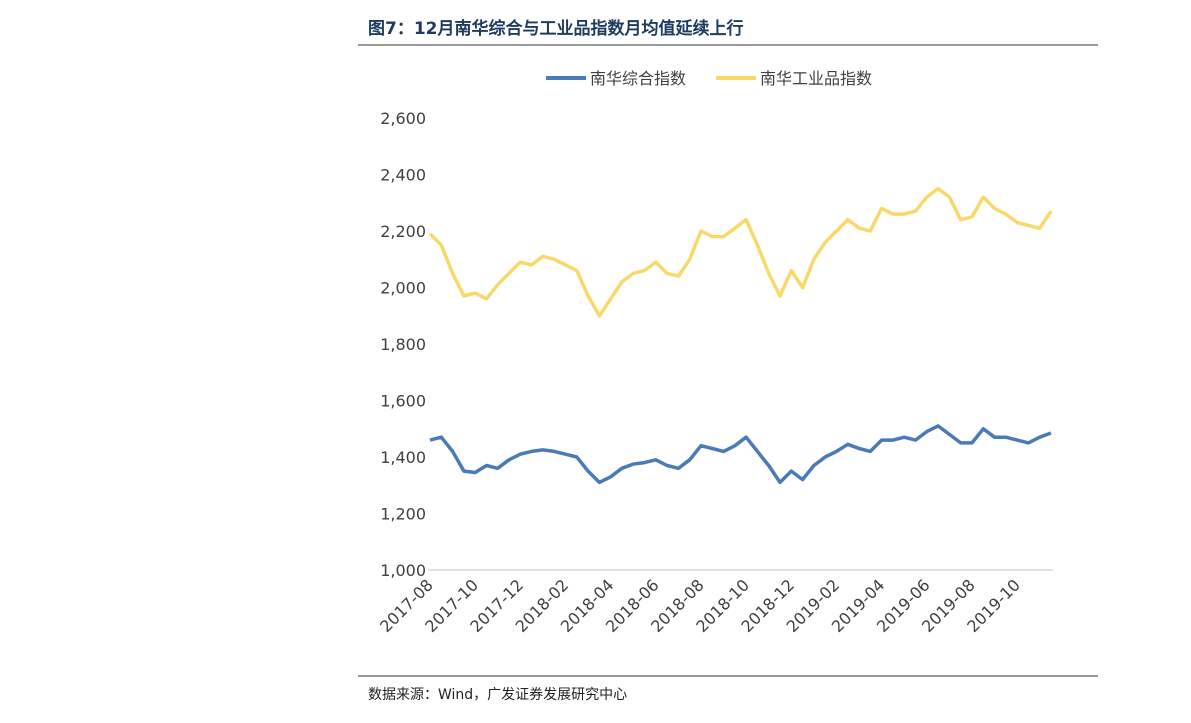 This screenshot has width=1191, height=723. What do you see at coordinates (403, 514) in the screenshot?
I see `y-tick-label: 1,200` at bounding box center [403, 514].